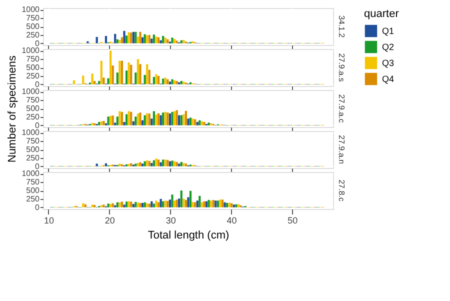 Image resolution: width=450 pixels, height=301 pixels. What do you see at coordinates (341, 26) in the screenshot?
I see `text: 34.1.2` at bounding box center [341, 26].